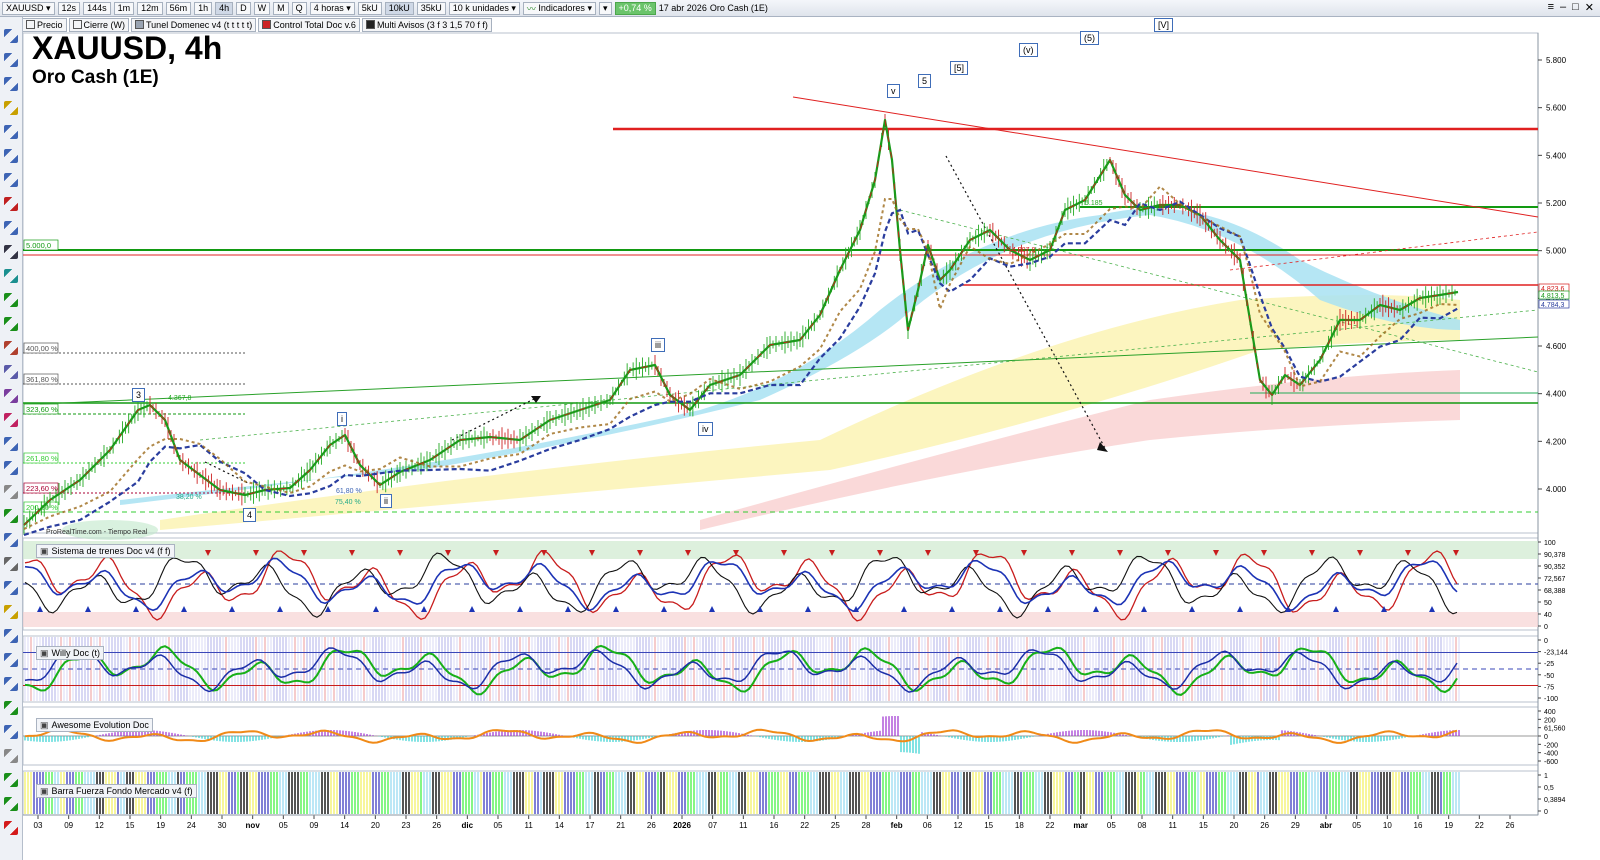 This screenshot has width=1600, height=860. Describe the element at coordinates (348, 502) in the screenshot. I see `fib-ratio-label: 75,40 %` at that location.